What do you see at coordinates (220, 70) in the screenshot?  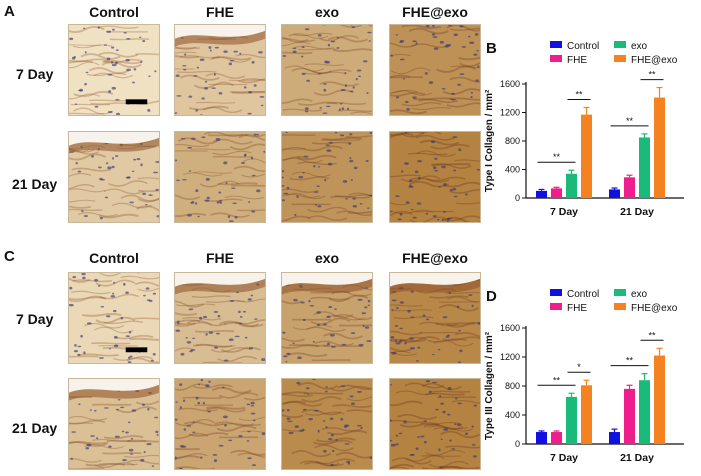 I see `micrograph-a-fhe-7day` at bounding box center [220, 70].